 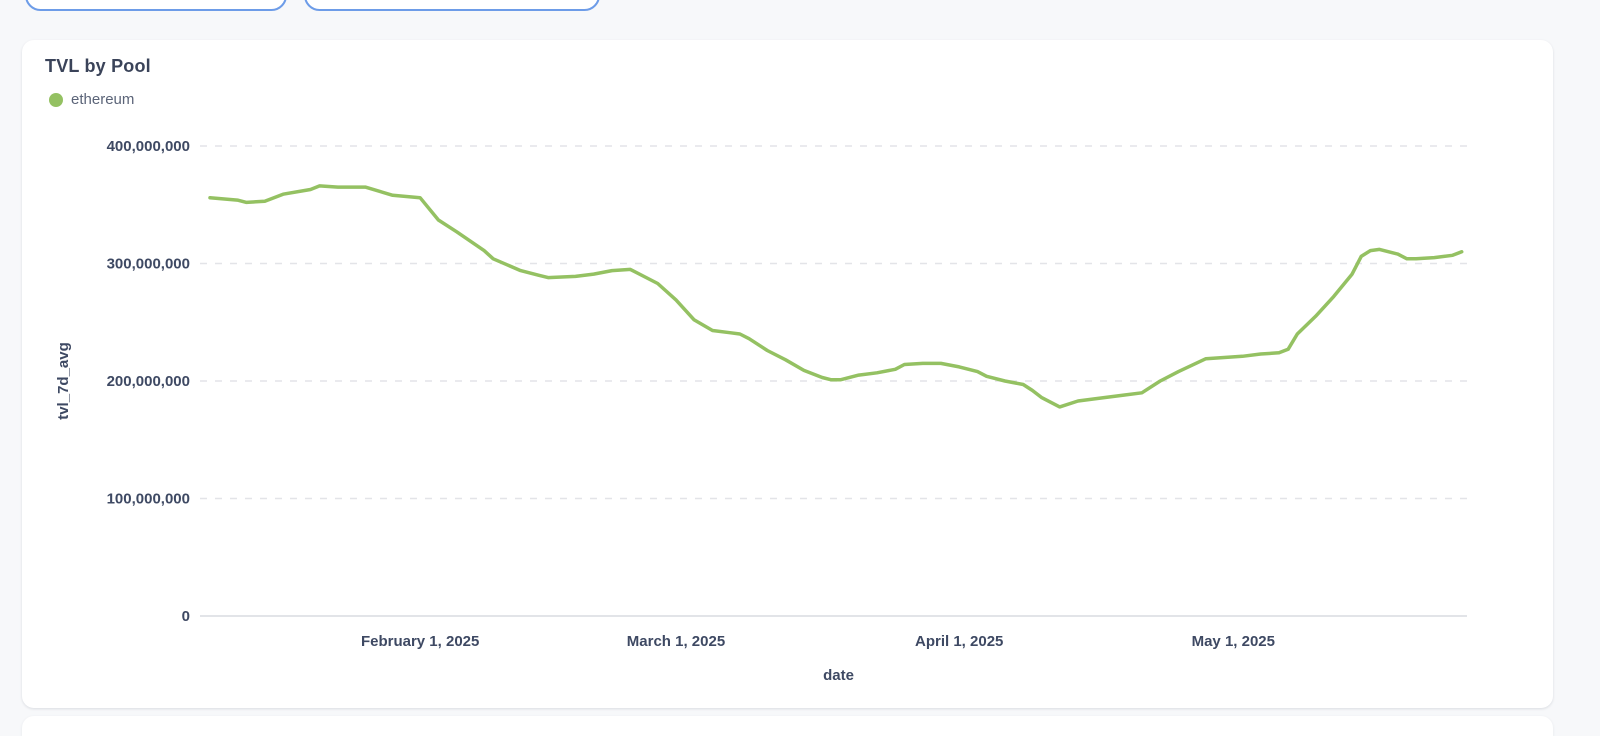 I want to click on legend-label-ethereum: ethereum, so click(x=103, y=99).